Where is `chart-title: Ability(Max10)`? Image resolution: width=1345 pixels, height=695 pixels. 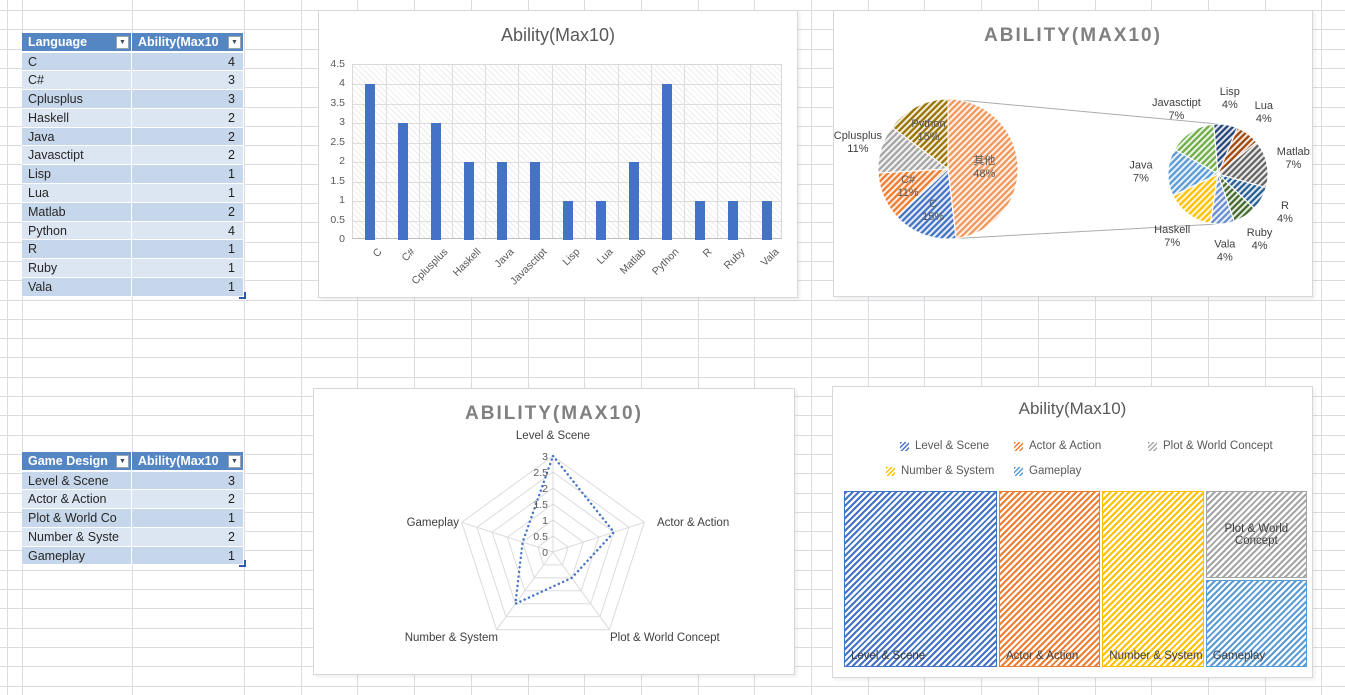 chart-title: Ability(Max10) is located at coordinates (558, 35).